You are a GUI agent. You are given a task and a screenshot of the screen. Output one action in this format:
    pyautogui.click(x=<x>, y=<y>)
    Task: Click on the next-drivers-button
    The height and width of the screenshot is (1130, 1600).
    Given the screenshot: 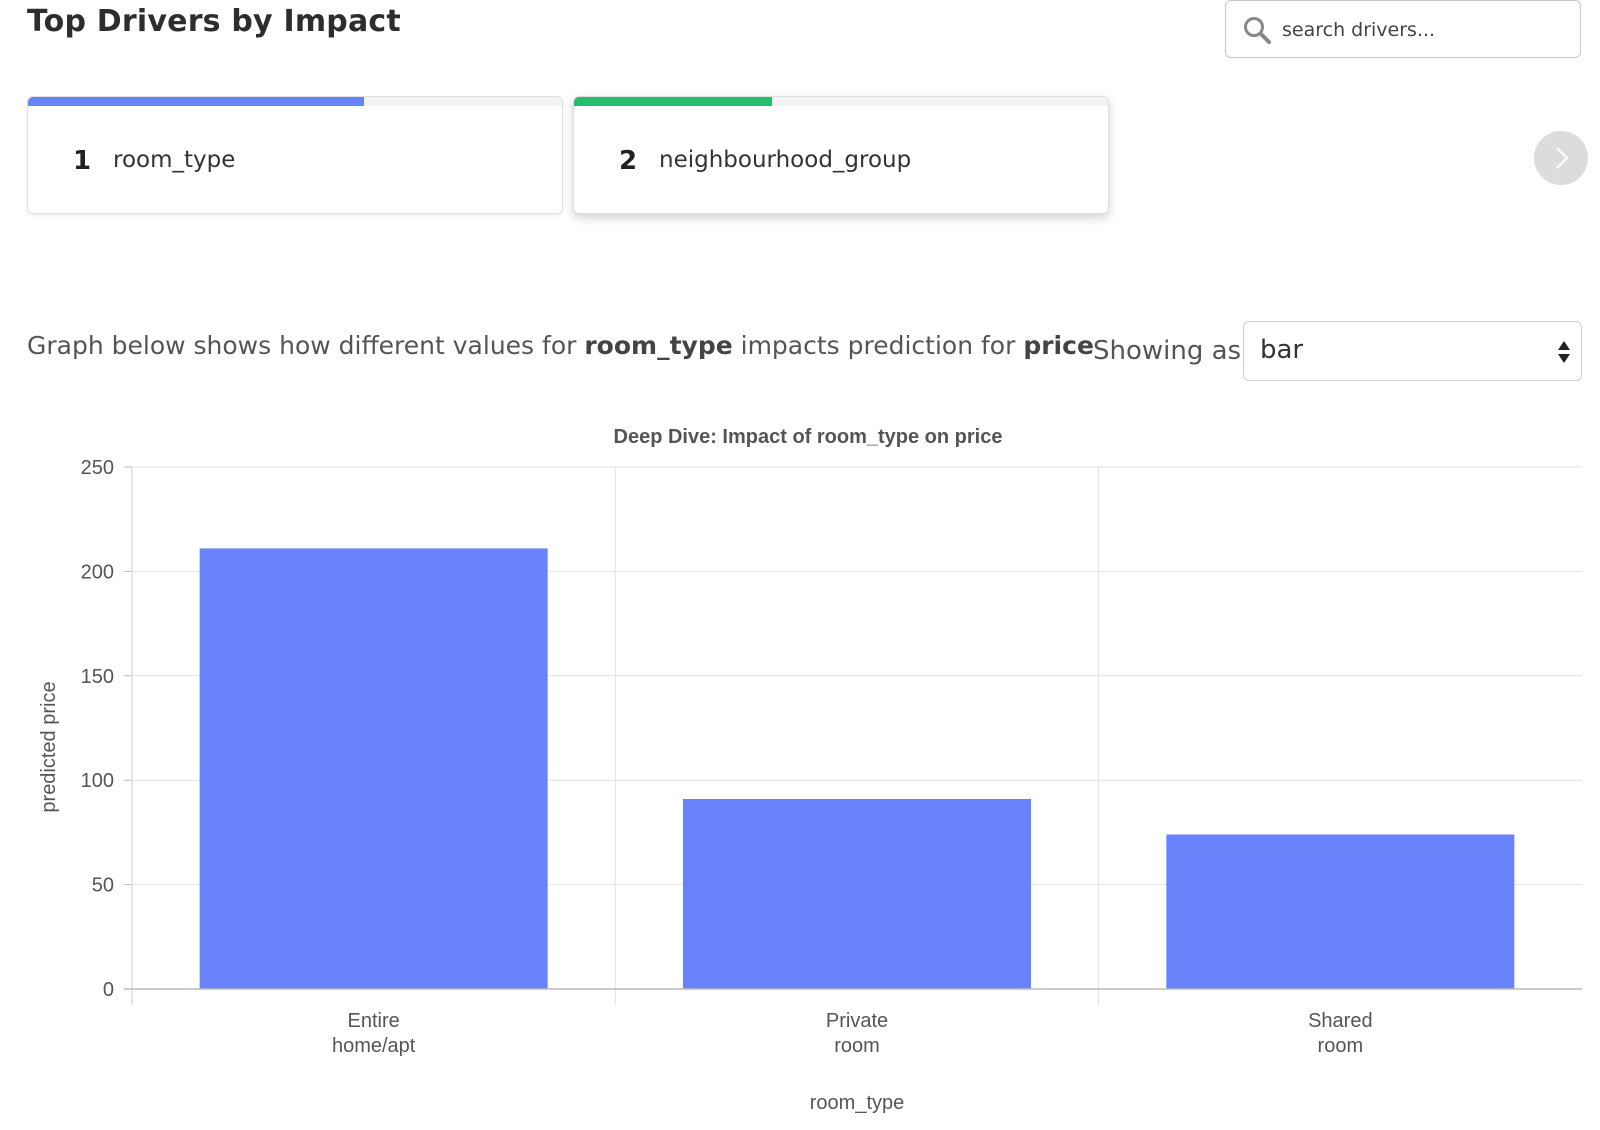 What is the action you would take?
    pyautogui.click(x=1561, y=158)
    